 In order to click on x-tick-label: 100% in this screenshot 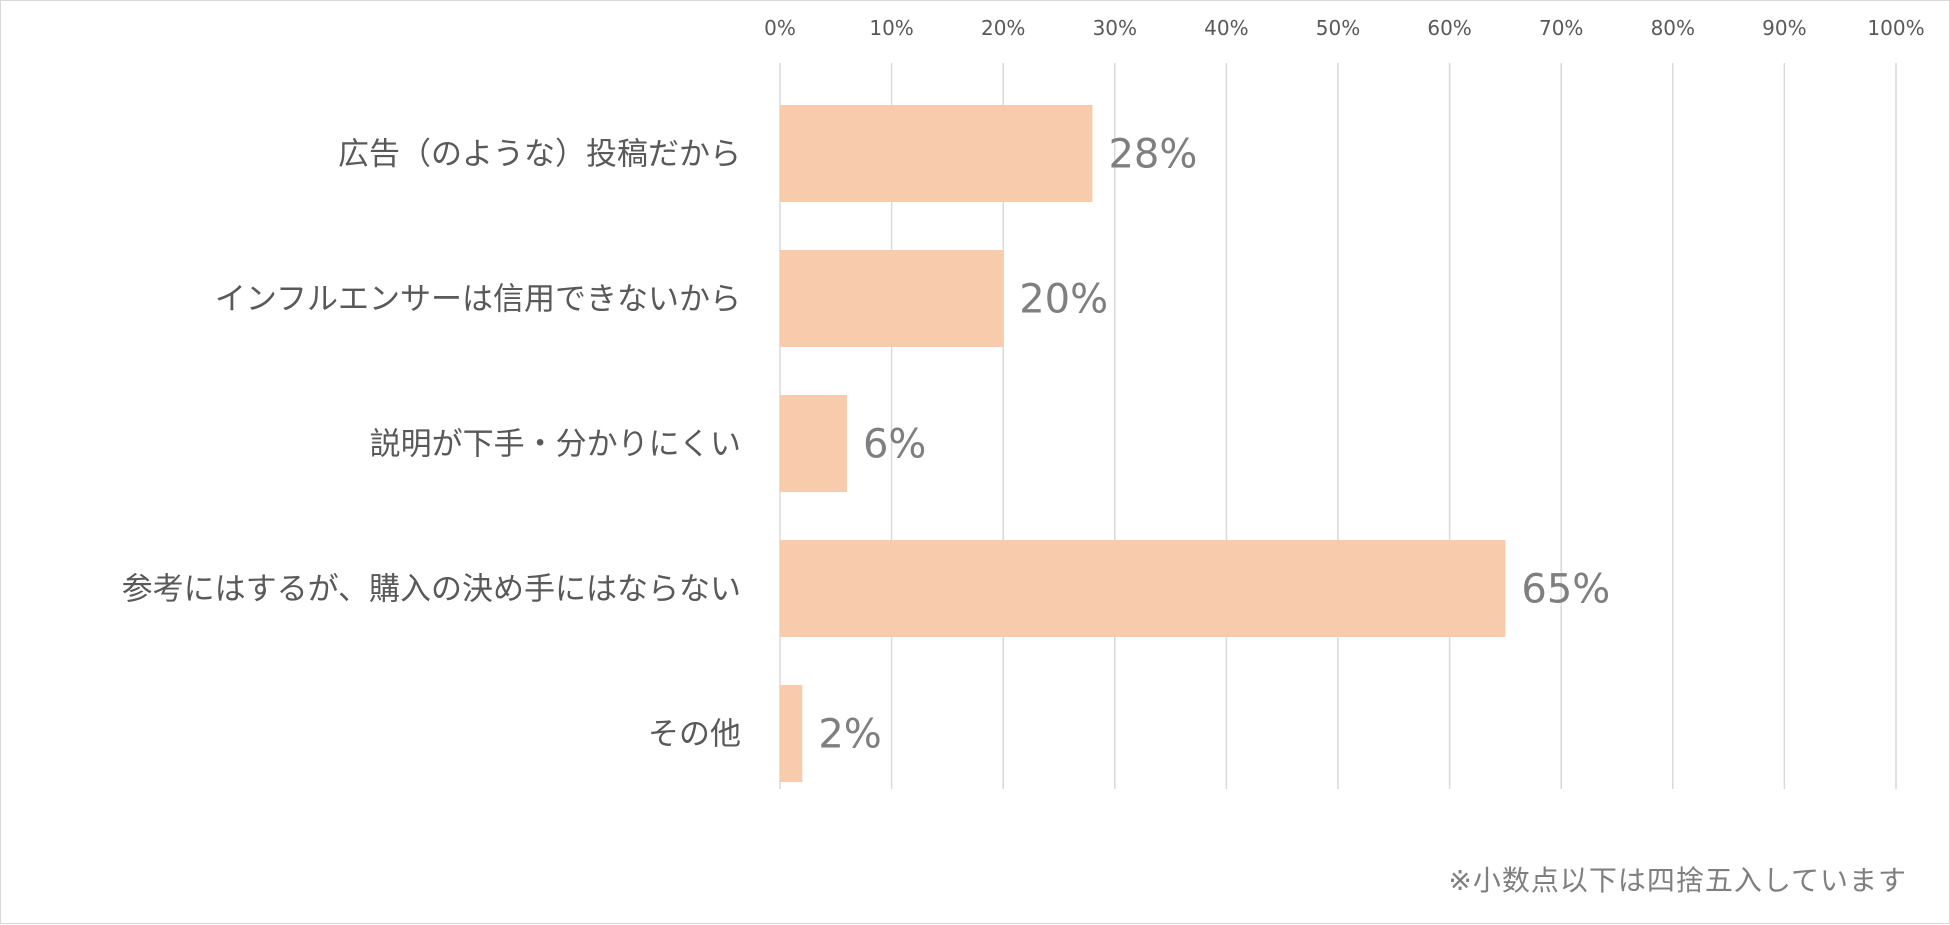, I will do `click(1895, 28)`.